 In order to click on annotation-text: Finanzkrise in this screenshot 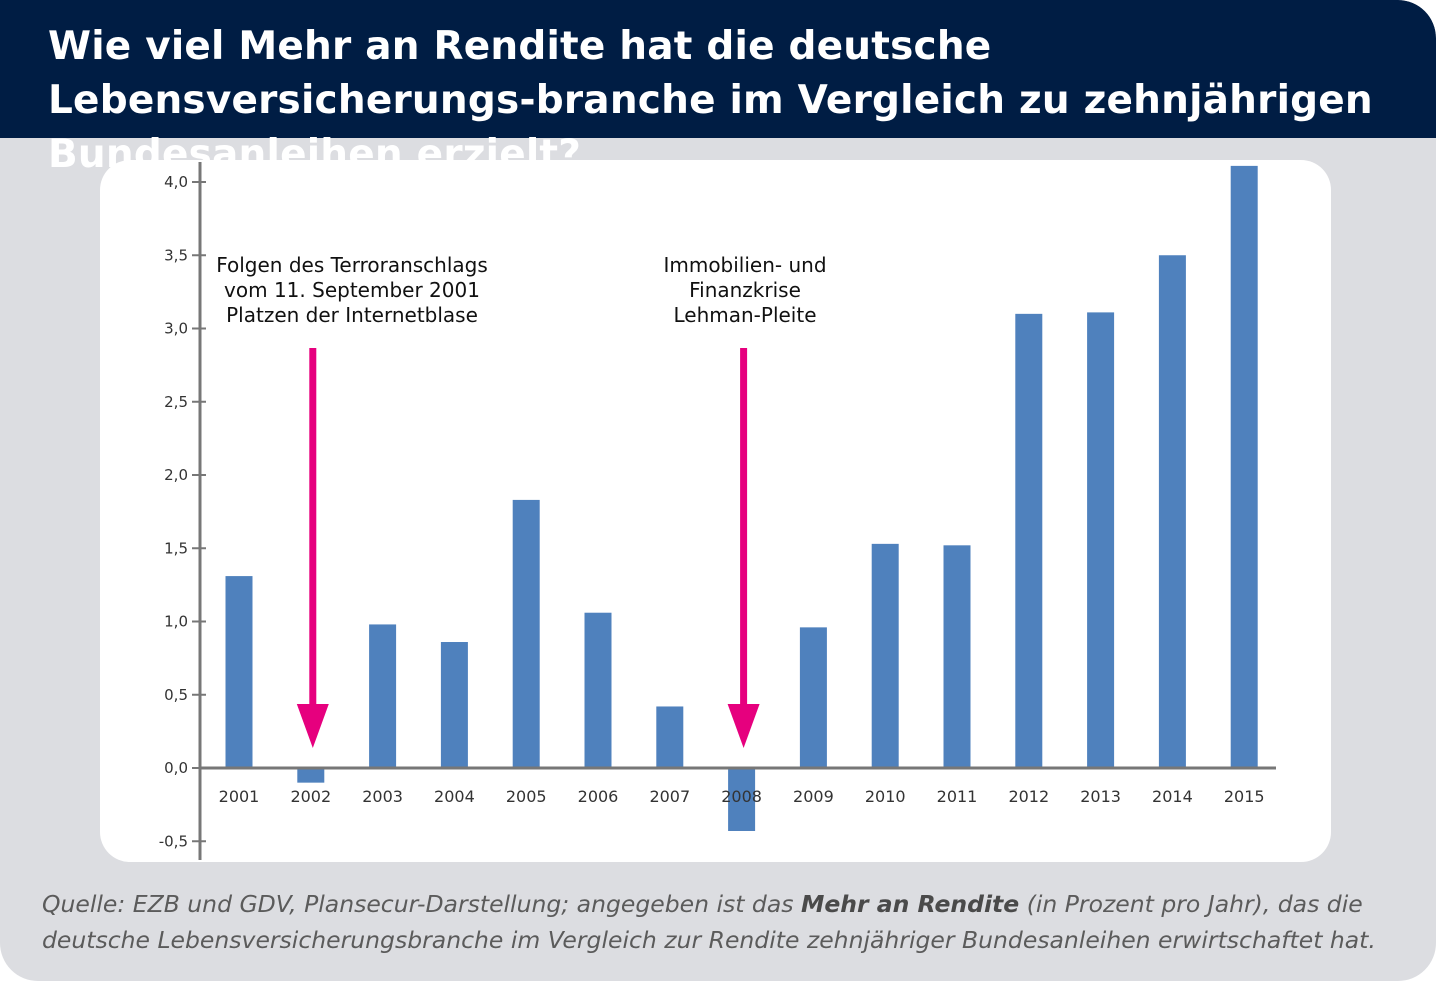, I will do `click(745, 290)`.